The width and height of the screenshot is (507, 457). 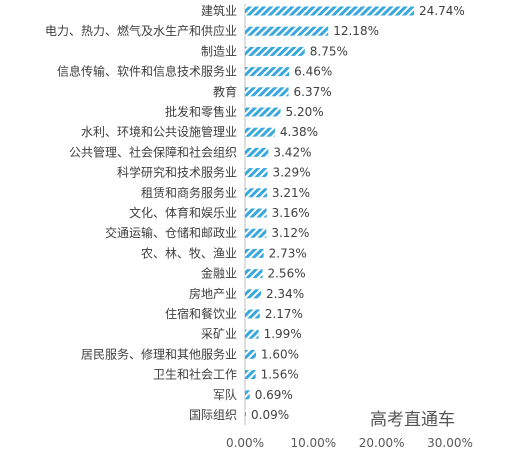 I want to click on category-label: 军队, so click(x=225, y=394).